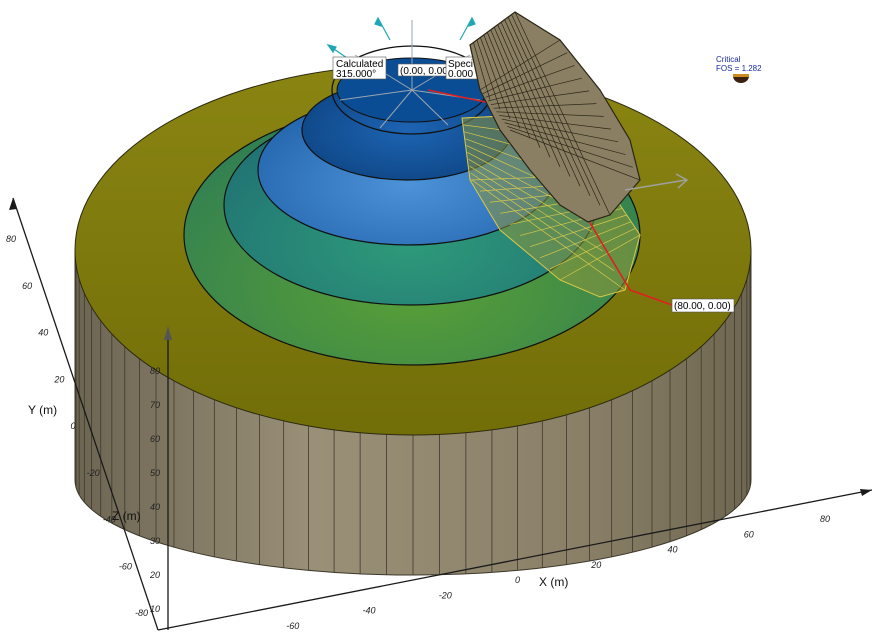 This screenshot has width=875, height=636. Describe the element at coordinates (517, 580) in the screenshot. I see `x-axis-tick: 0` at that location.